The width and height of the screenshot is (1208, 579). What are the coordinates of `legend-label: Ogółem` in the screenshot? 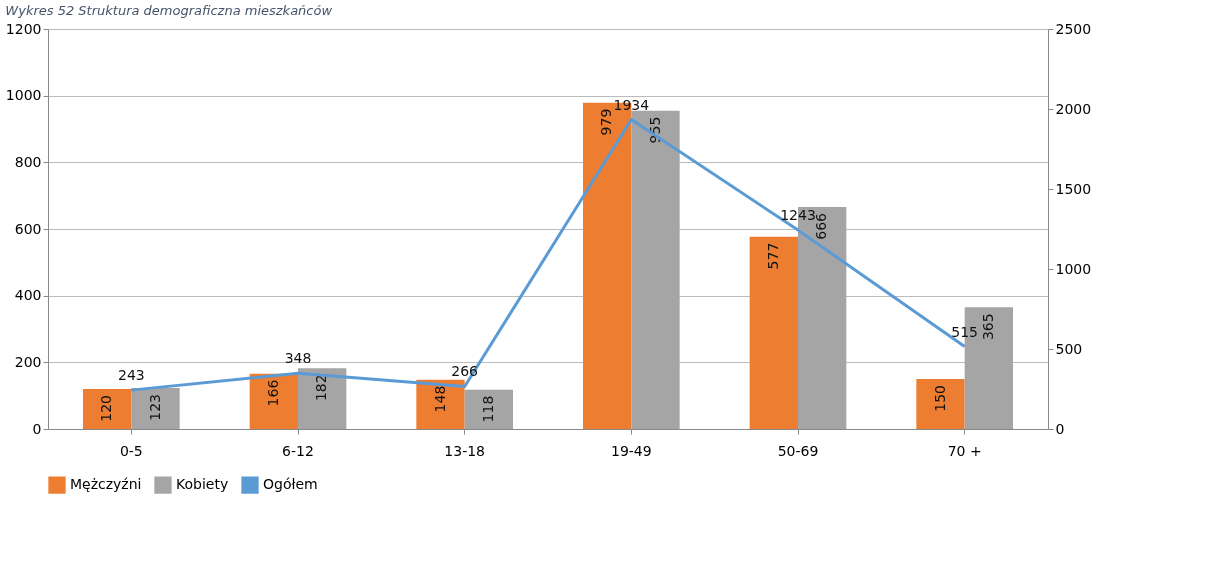 It's located at (290, 484).